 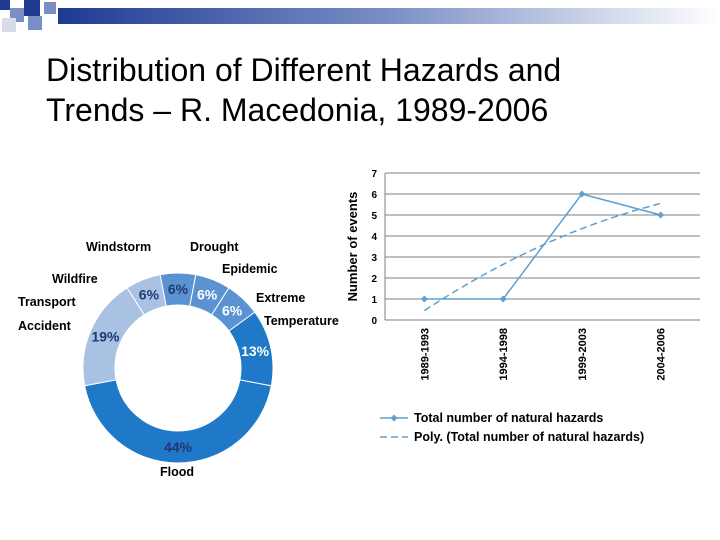 What do you see at coordinates (374, 279) in the screenshot?
I see `y-tick-label: 2` at bounding box center [374, 279].